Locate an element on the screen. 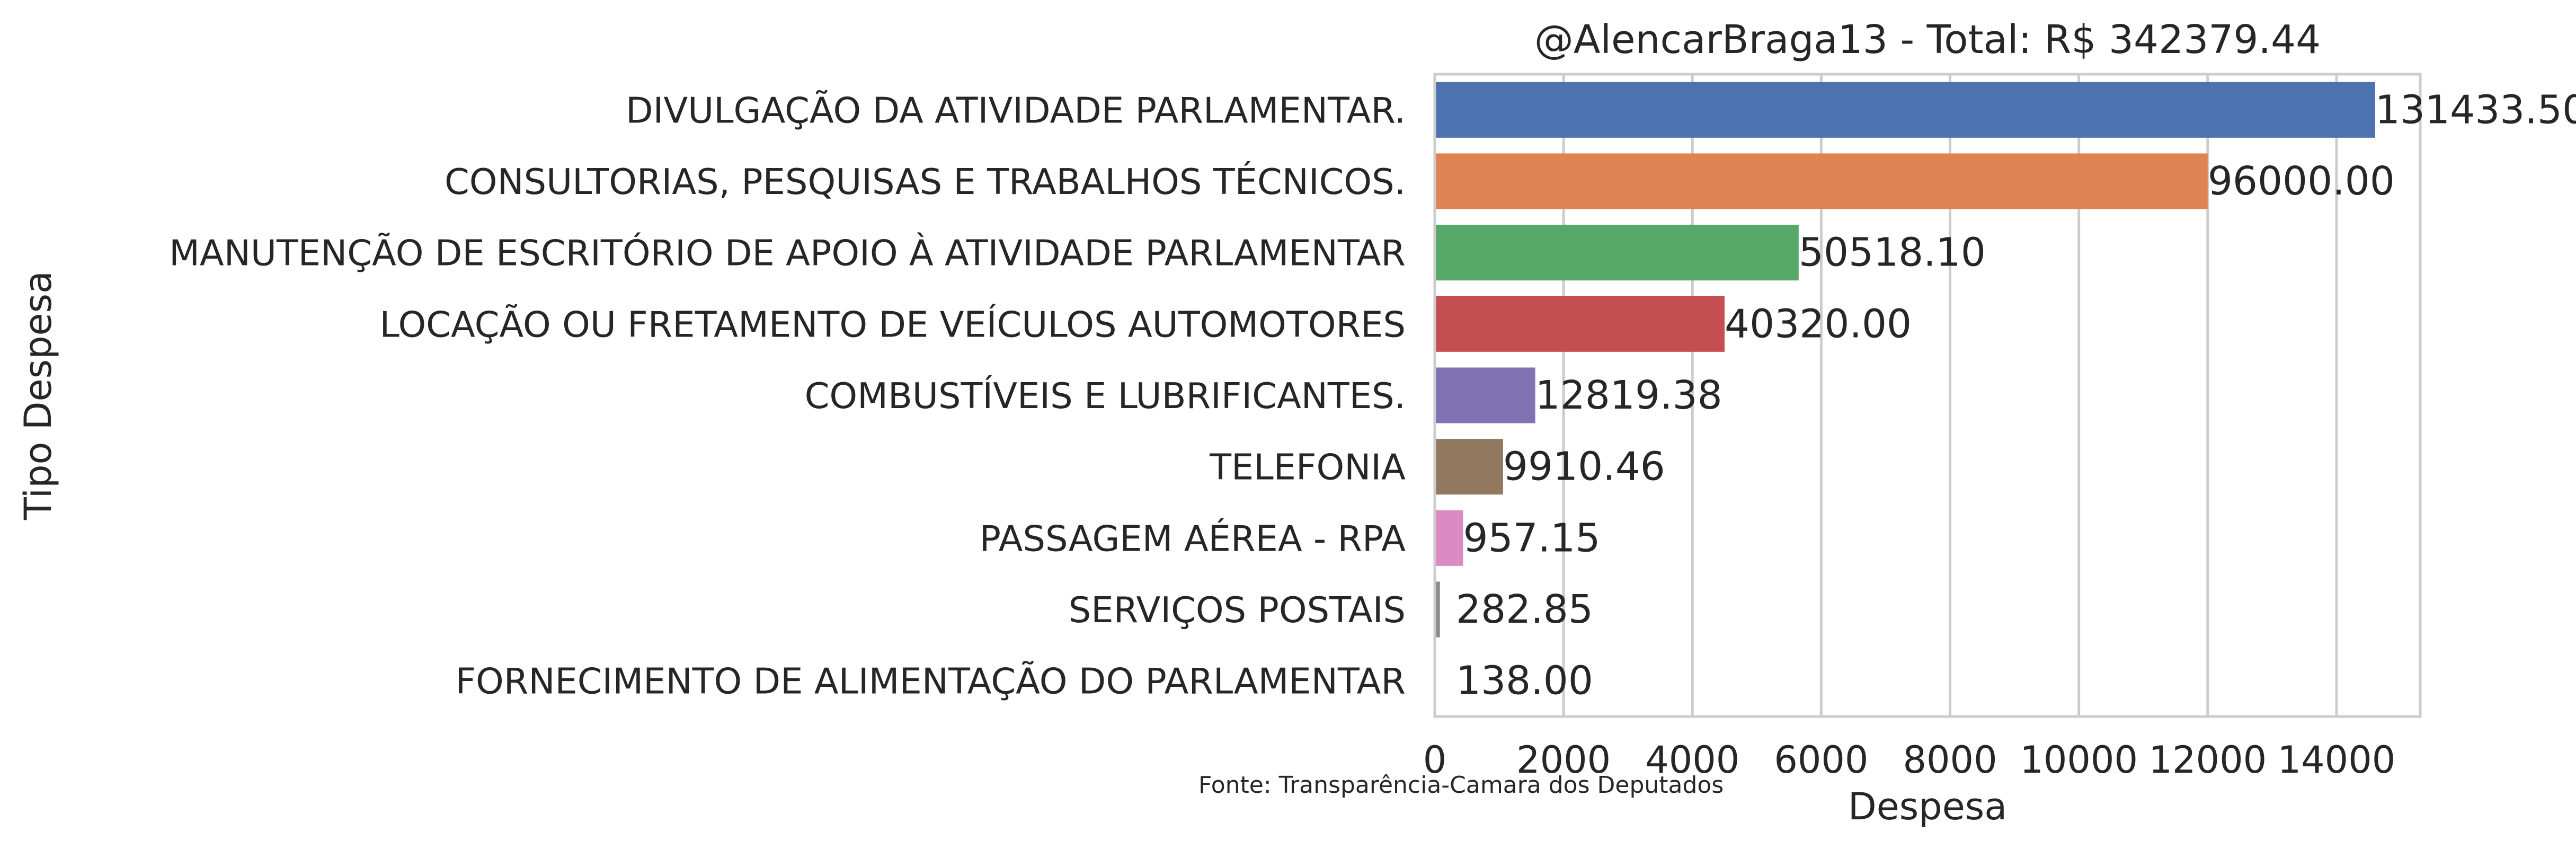 The height and width of the screenshot is (849, 2576). category-label: DIVULGAÇÃO DA ATIVIDADE PARLAMENTAR. is located at coordinates (1016, 110).